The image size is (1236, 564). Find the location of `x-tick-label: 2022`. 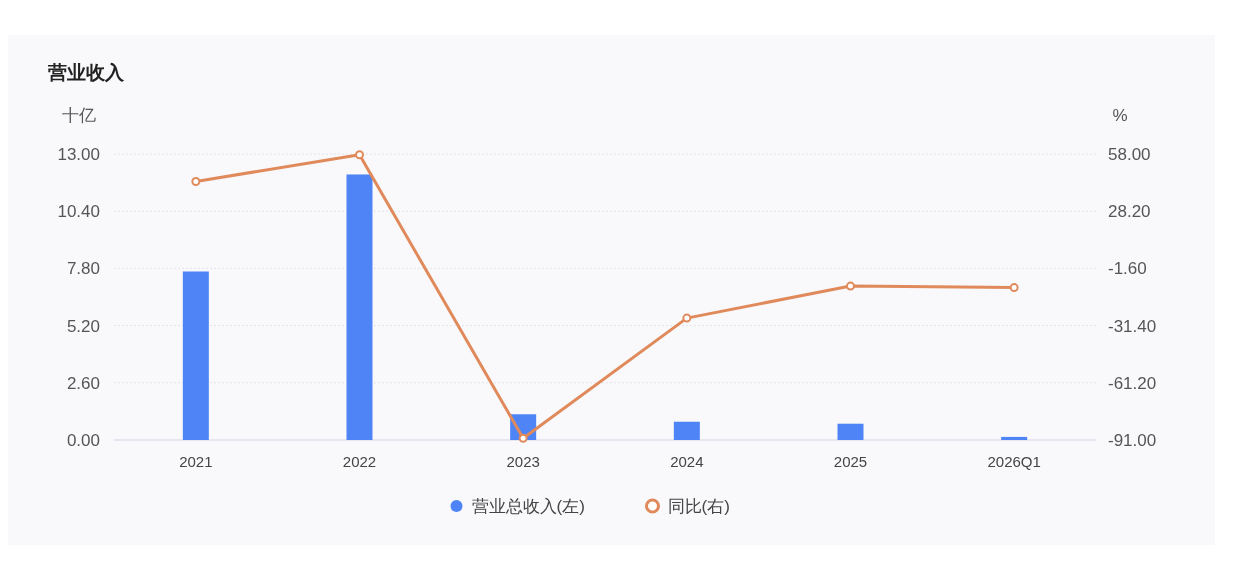

x-tick-label: 2022 is located at coordinates (359, 461).